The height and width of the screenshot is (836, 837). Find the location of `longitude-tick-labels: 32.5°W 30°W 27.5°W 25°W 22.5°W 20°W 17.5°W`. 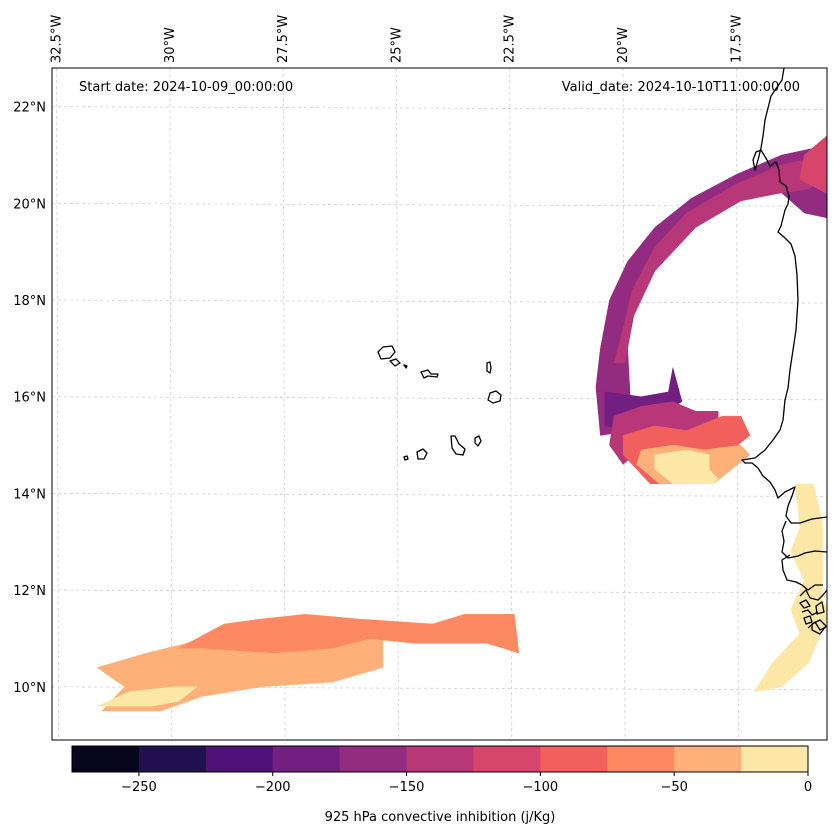

longitude-tick-labels: 32.5°W 30°W 27.5°W 25°W 22.5°W 20°W 17.5°W is located at coordinates (397, 39).